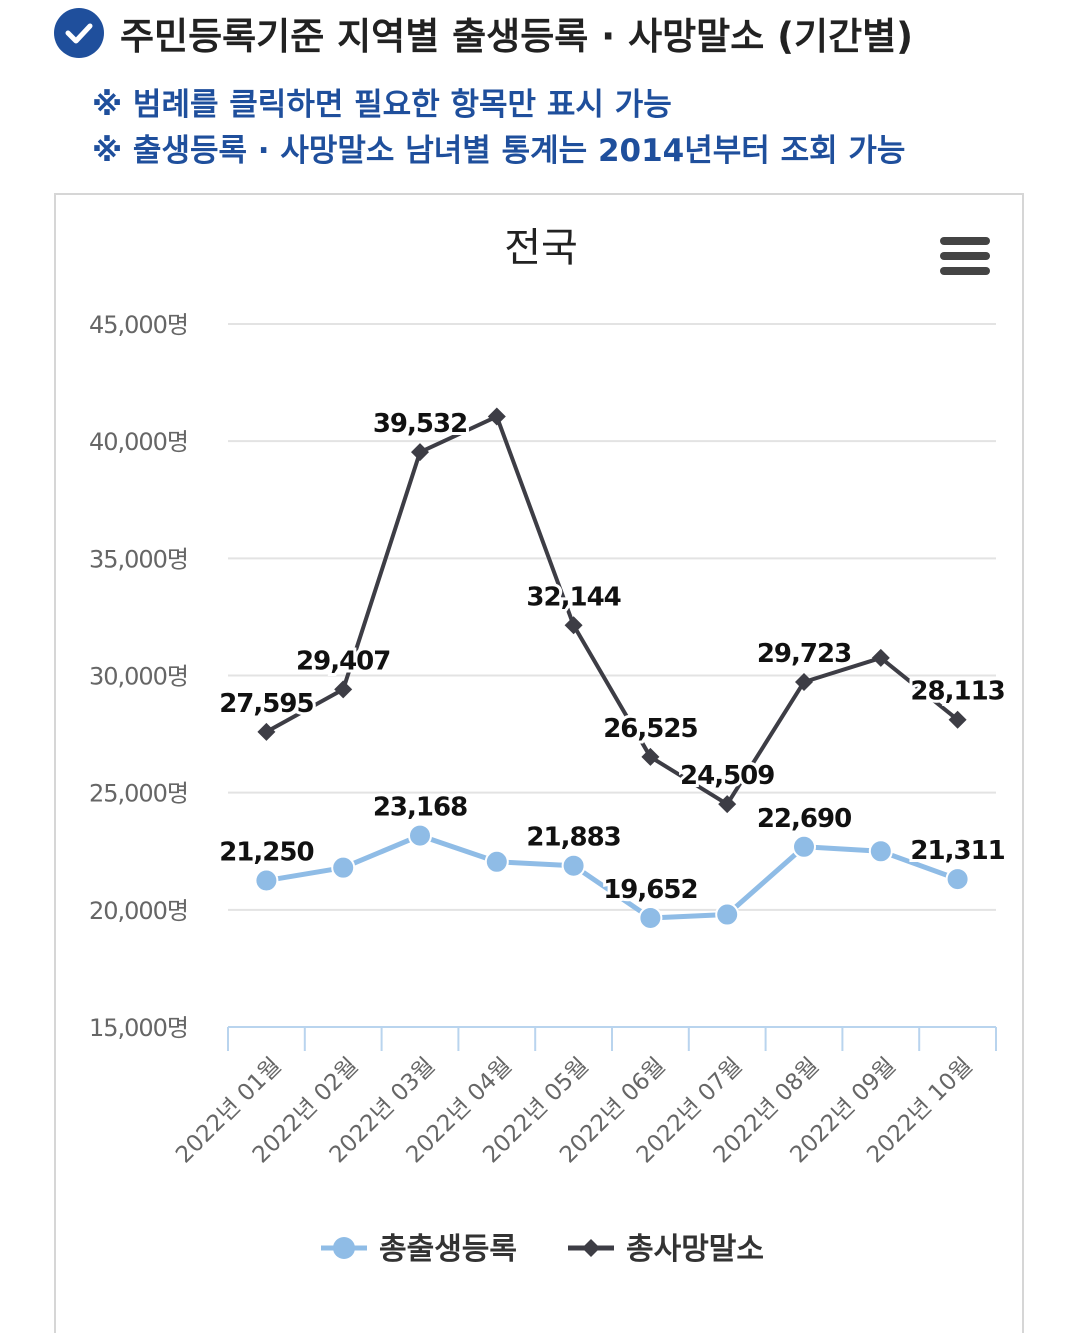 This screenshot has width=1080, height=1333. What do you see at coordinates (573, 597) in the screenshot?
I see `data-label: 32,144` at bounding box center [573, 597].